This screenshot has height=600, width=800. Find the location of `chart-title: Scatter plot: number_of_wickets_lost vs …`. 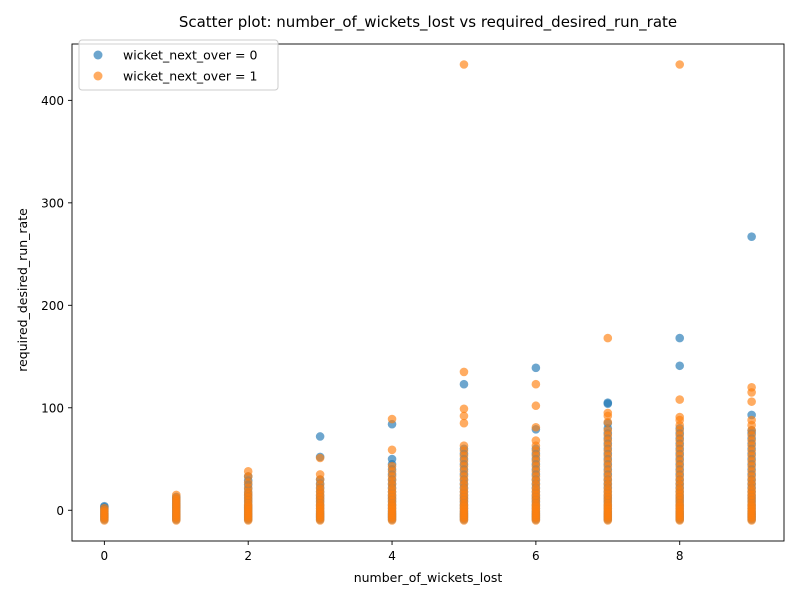

chart-title: Scatter plot: number_of_wickets_lost vs … is located at coordinates (428, 22).